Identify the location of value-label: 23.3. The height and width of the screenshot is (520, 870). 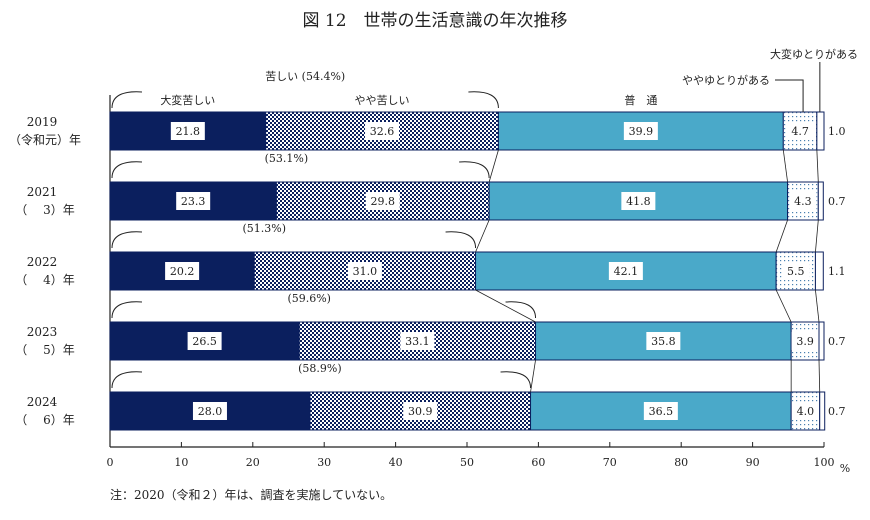
(193, 201).